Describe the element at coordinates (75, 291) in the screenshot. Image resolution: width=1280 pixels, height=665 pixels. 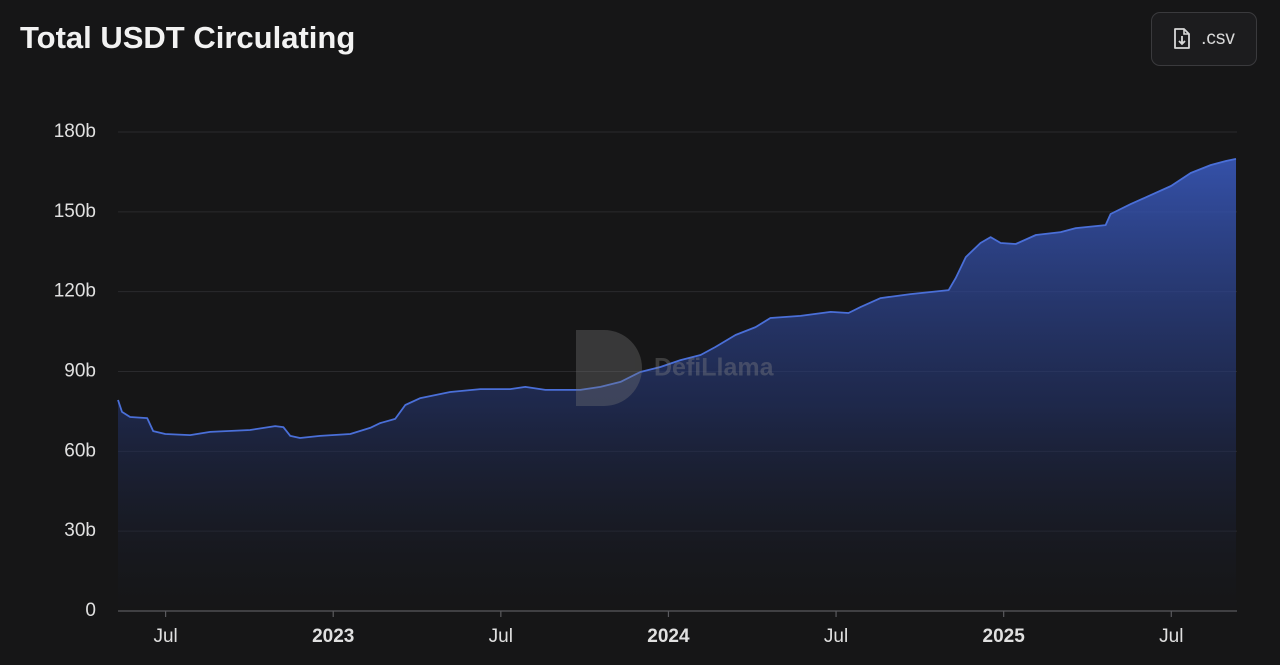
I see `y-tick-label: 120b` at that location.